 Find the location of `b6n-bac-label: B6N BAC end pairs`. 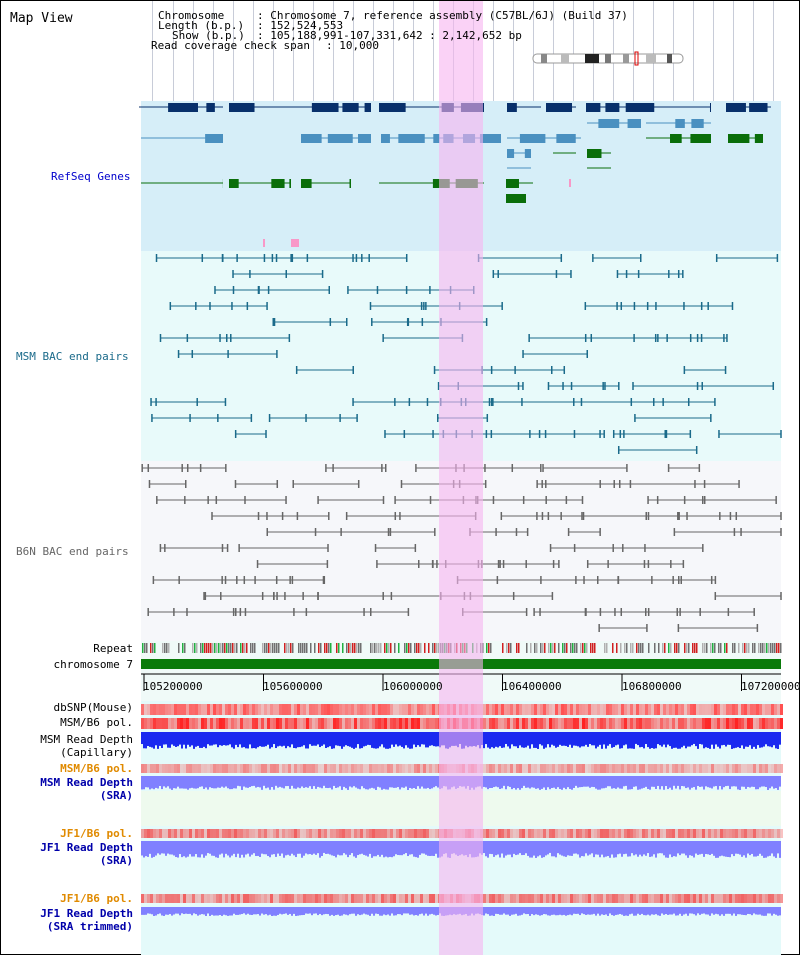

b6n-bac-label: B6N BAC end pairs is located at coordinates (72, 551).